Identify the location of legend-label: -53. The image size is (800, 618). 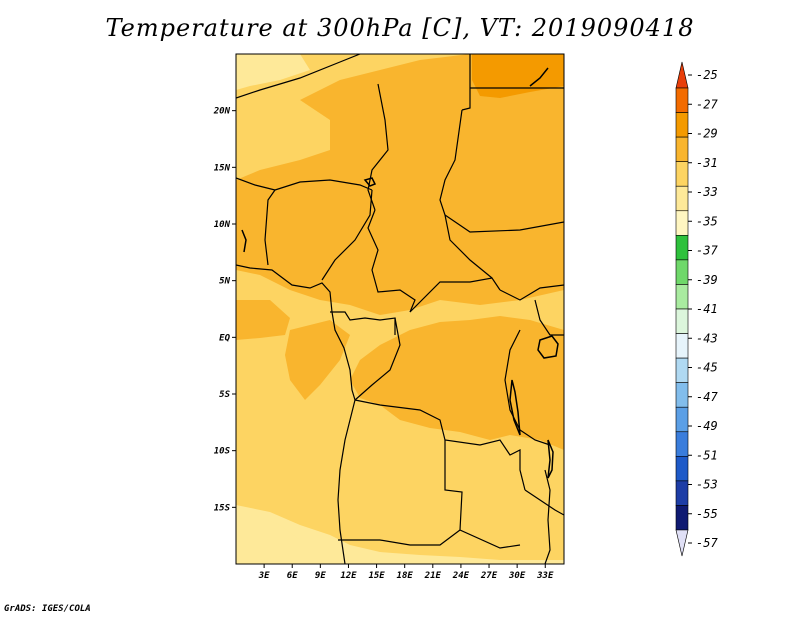
(707, 485).